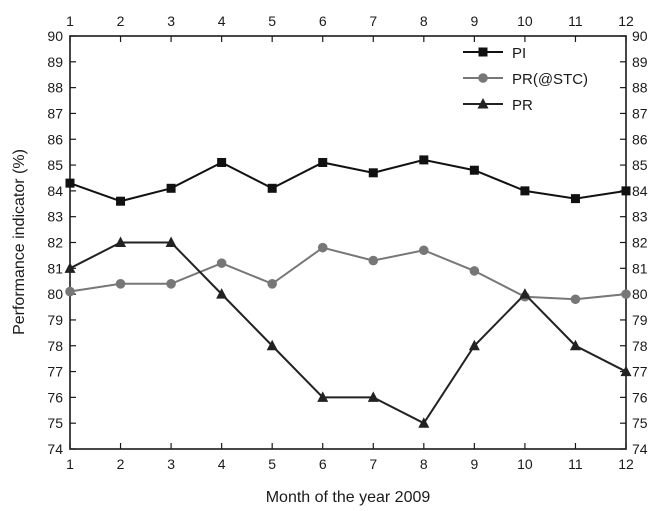  I want to click on x-tick-label-top: 2, so click(121, 21).